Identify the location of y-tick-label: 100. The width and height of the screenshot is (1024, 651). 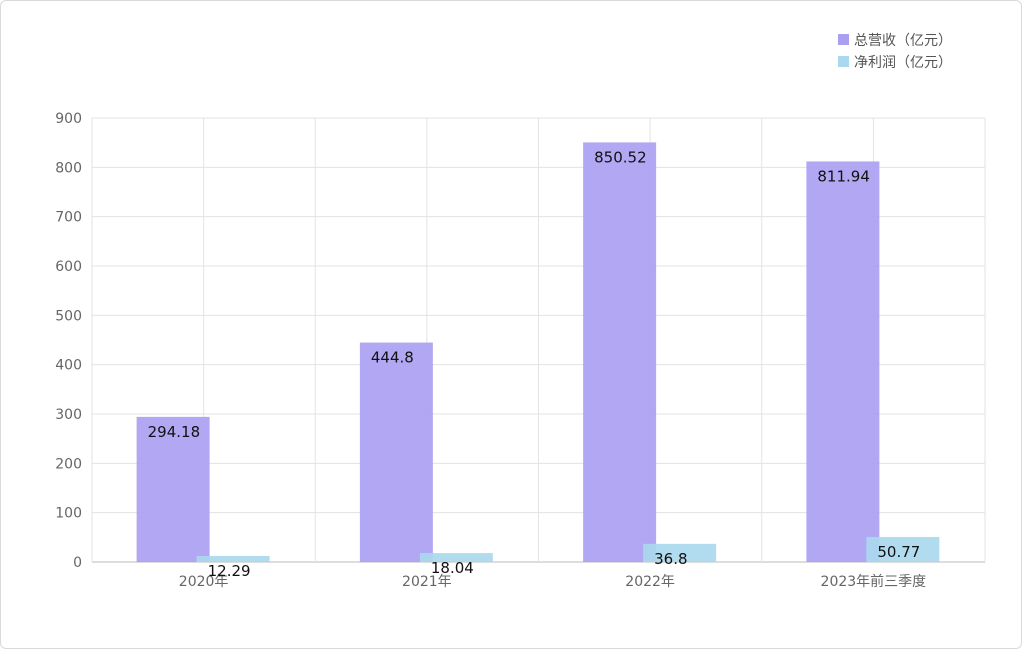
(68, 514).